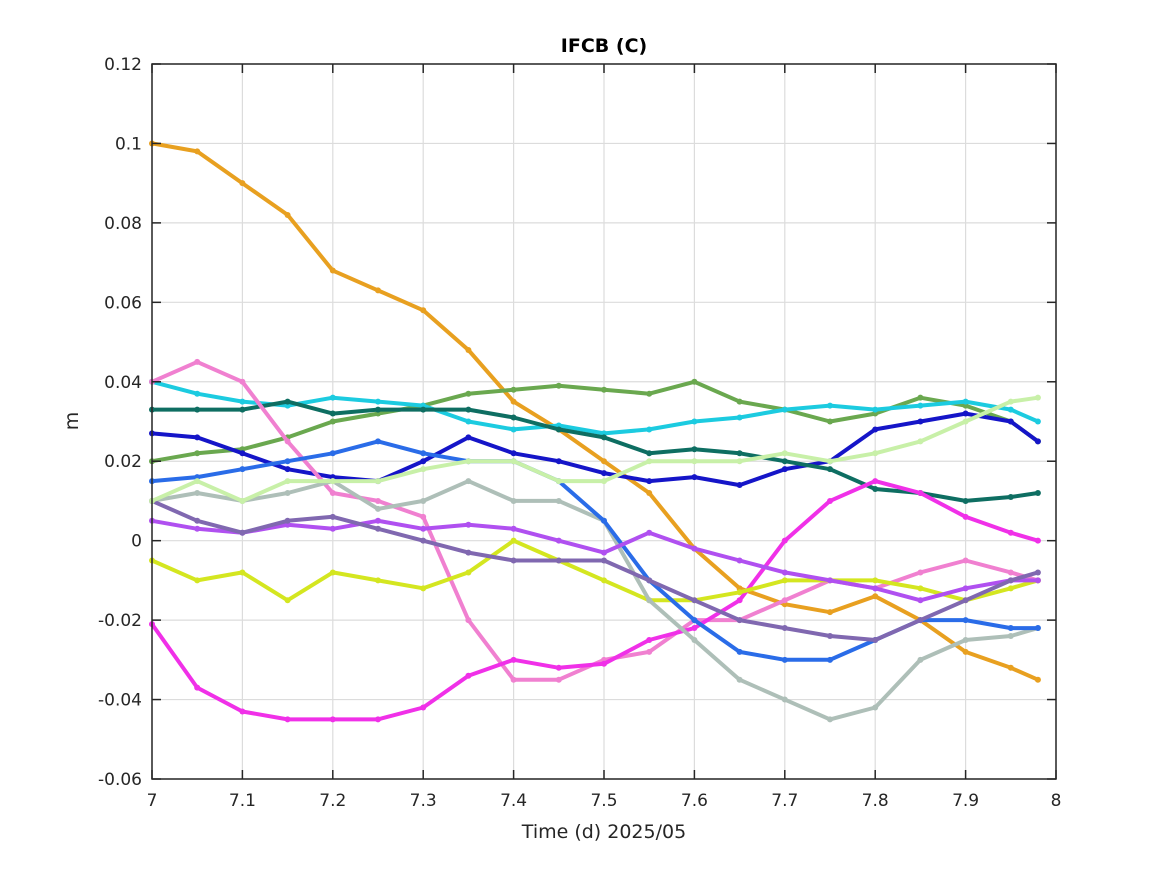 The image size is (1167, 875). I want to click on y-tick-label: -0.04, so click(120, 701).